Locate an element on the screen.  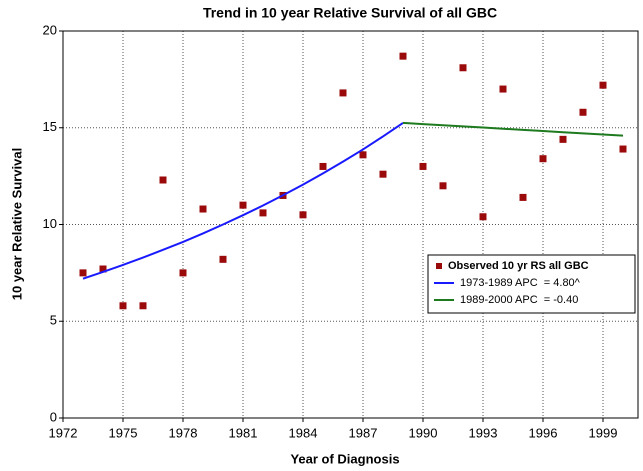
x-tick-label: 1996 is located at coordinates (543, 432).